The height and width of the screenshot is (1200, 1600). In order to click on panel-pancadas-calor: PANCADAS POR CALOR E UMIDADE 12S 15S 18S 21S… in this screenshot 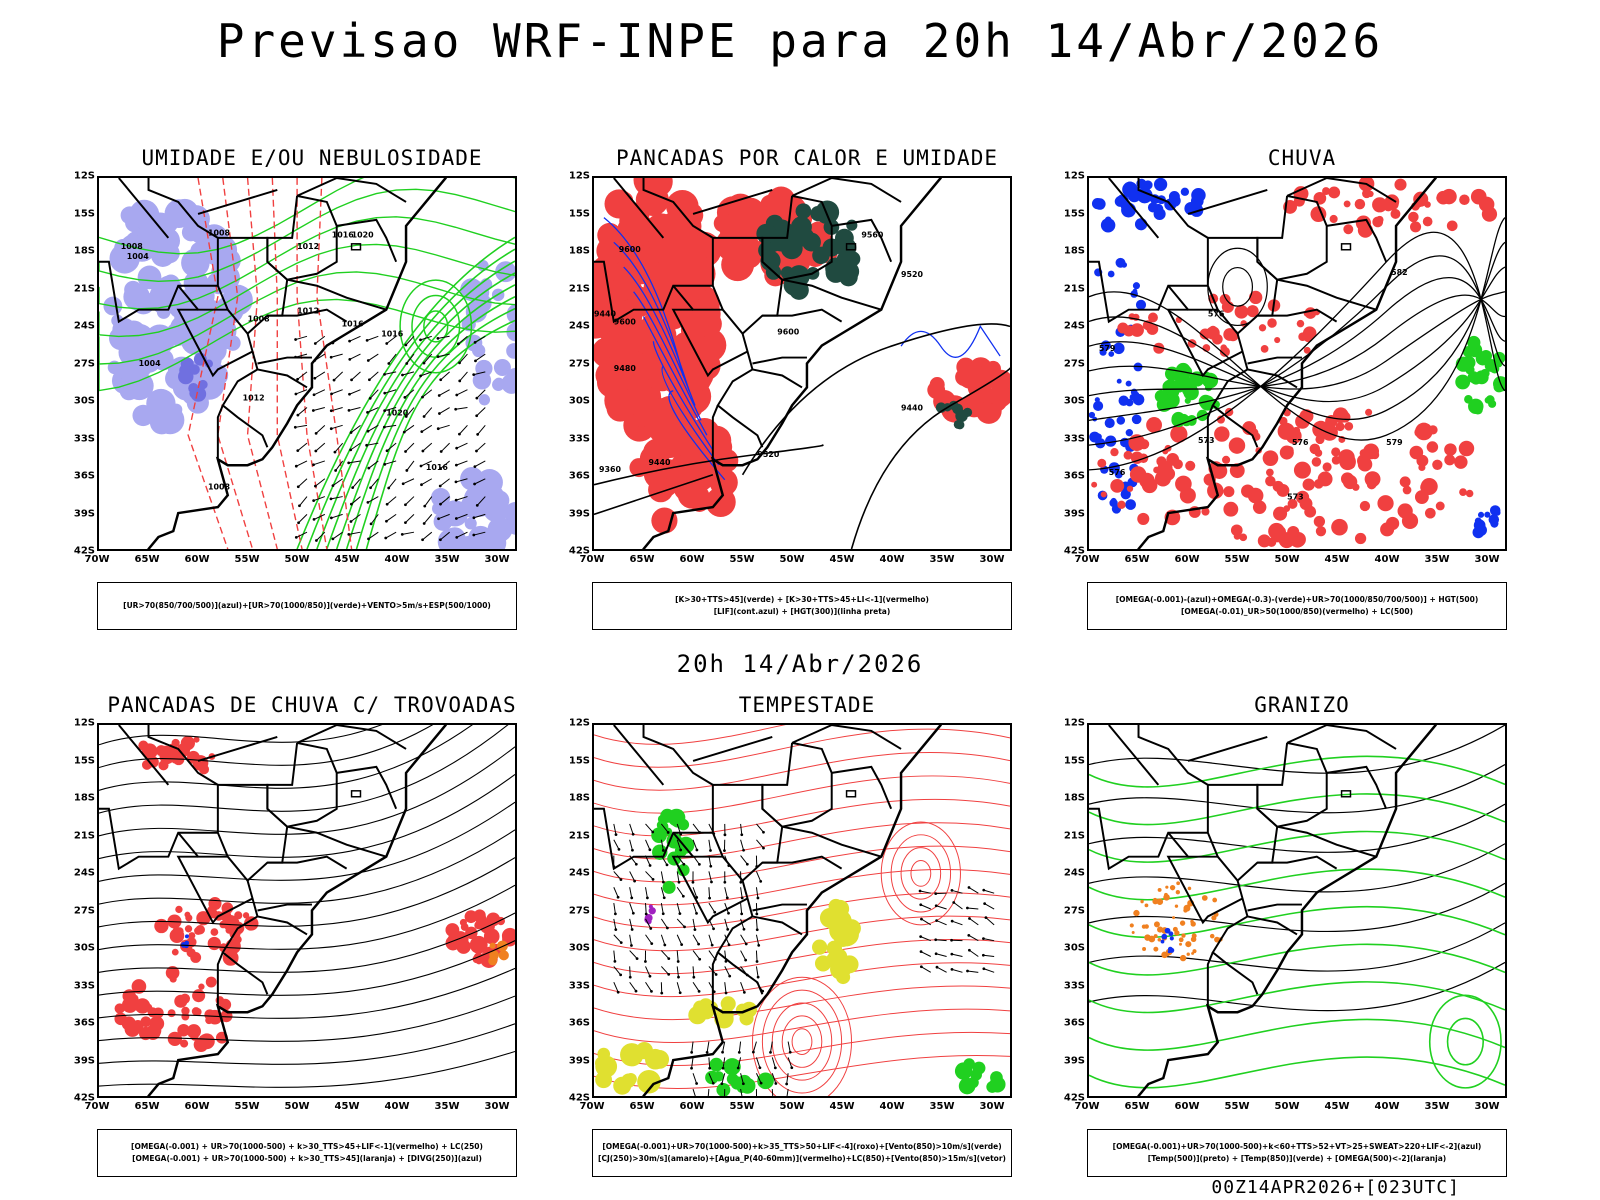, I will do `click(795, 388)`.